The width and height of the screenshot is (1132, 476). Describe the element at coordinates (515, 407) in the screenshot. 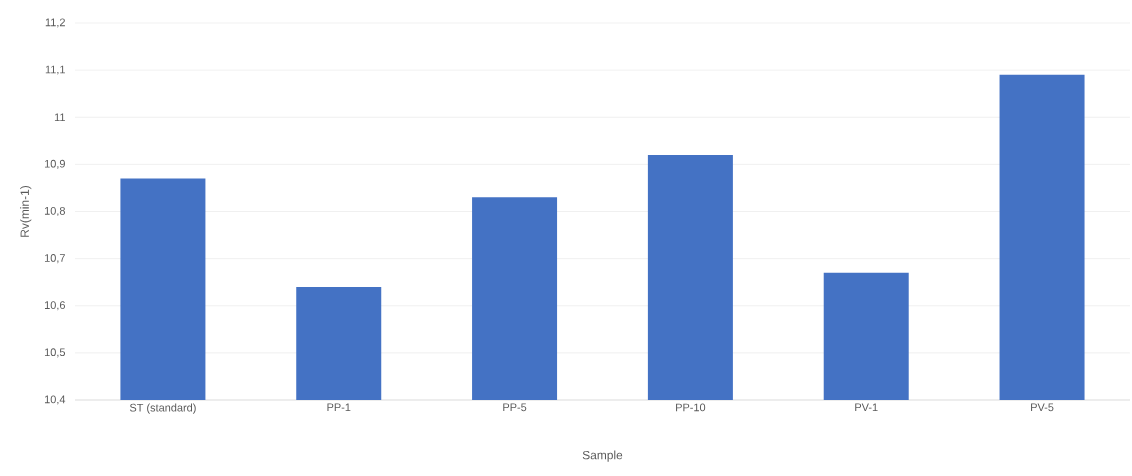

I see `x-tick-label: PP-5` at that location.